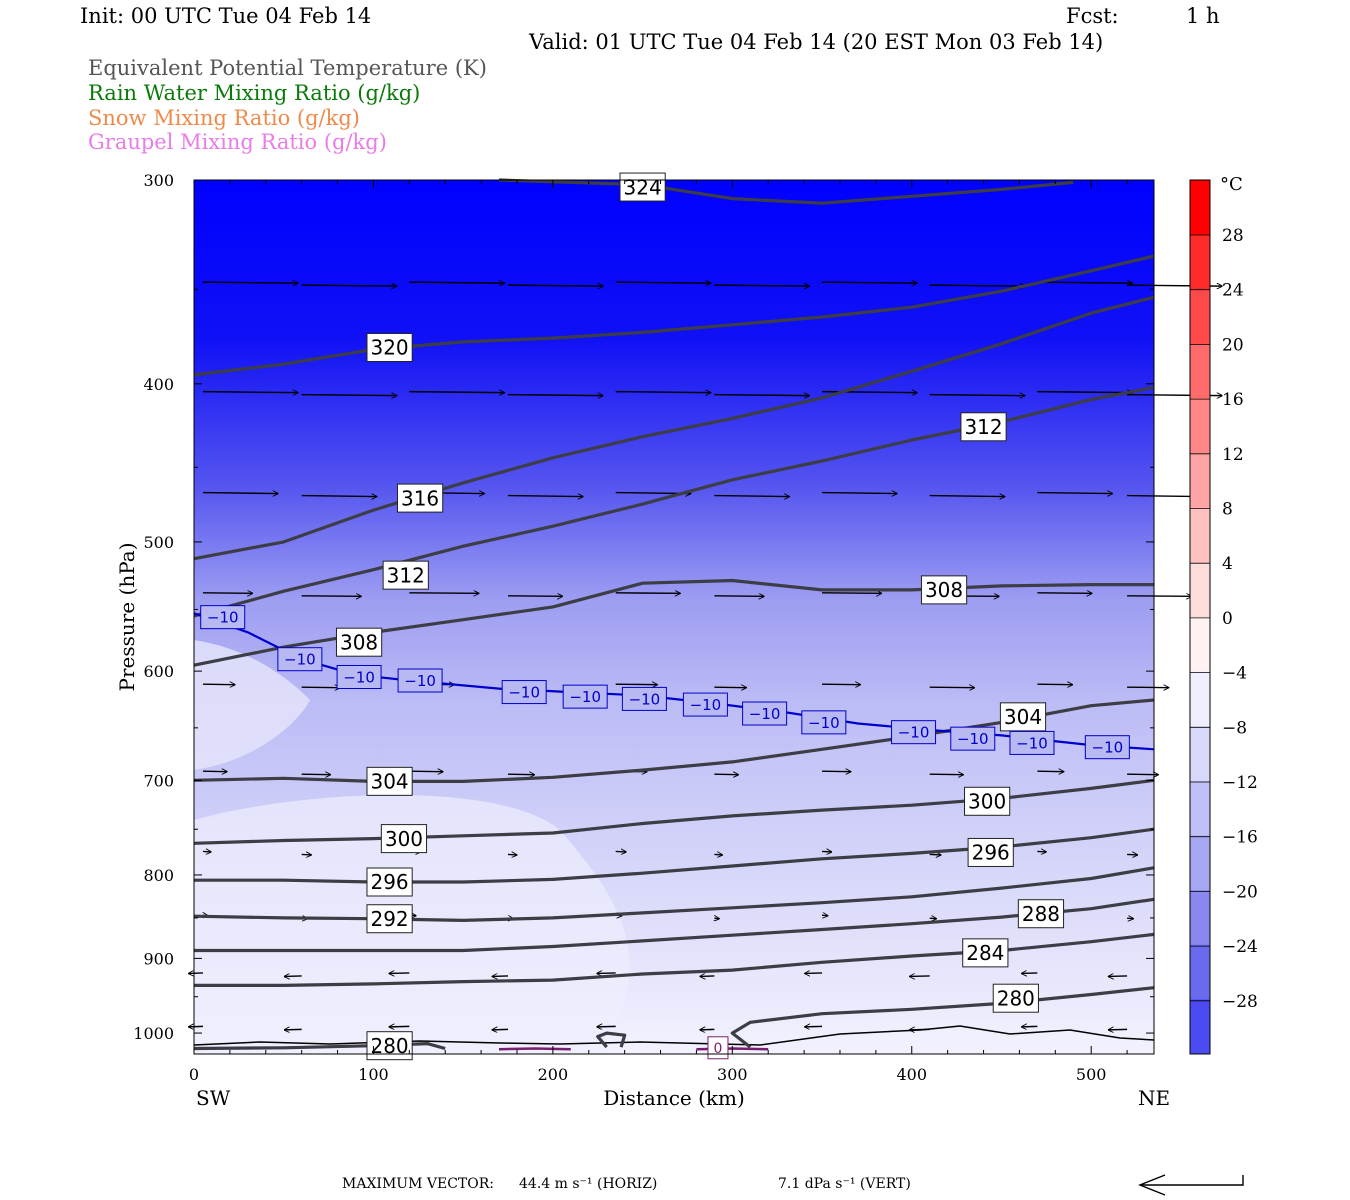 The width and height of the screenshot is (1350, 1200). I want to click on legend-snow: Snow Mixing Ratio (g/kg), so click(224, 118).